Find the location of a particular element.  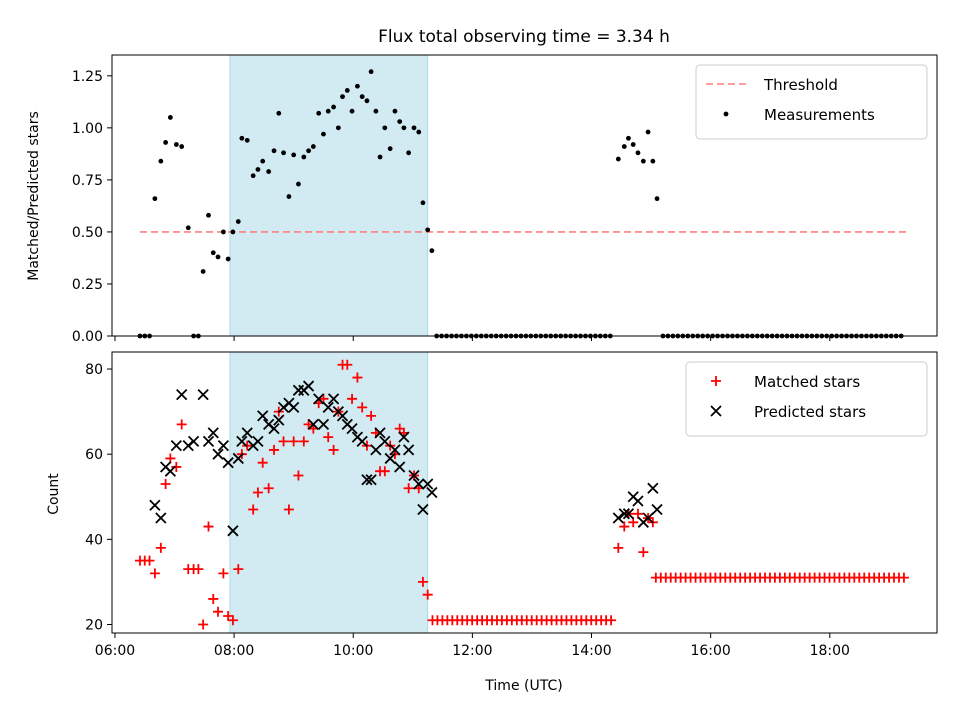

legend-marker is located at coordinates (716, 411).